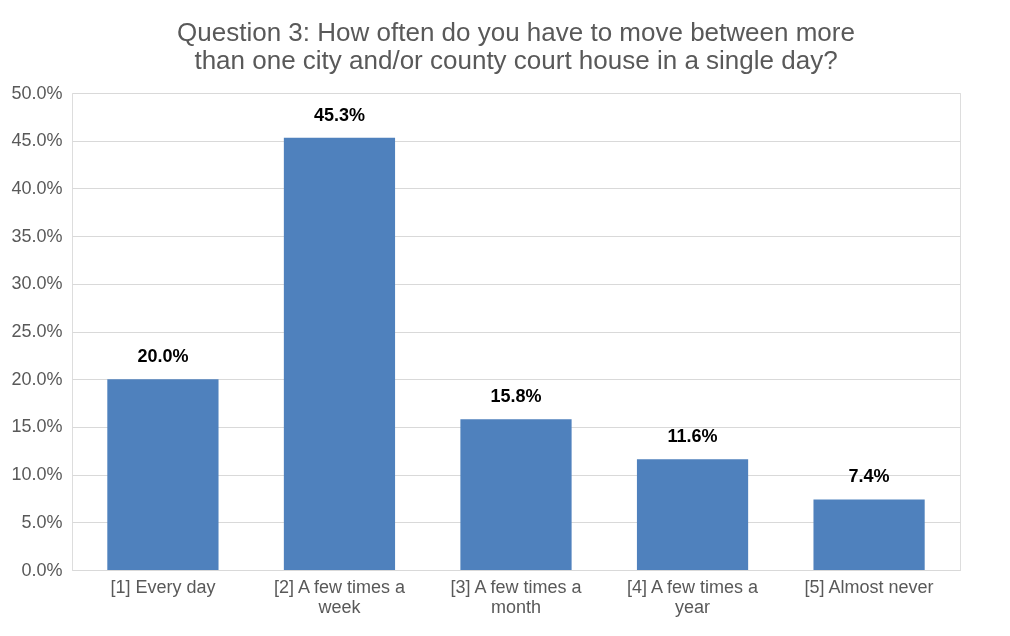 This screenshot has height=636, width=1010. Describe the element at coordinates (37, 331) in the screenshot. I see `y-tick-label: 25.0%` at that location.